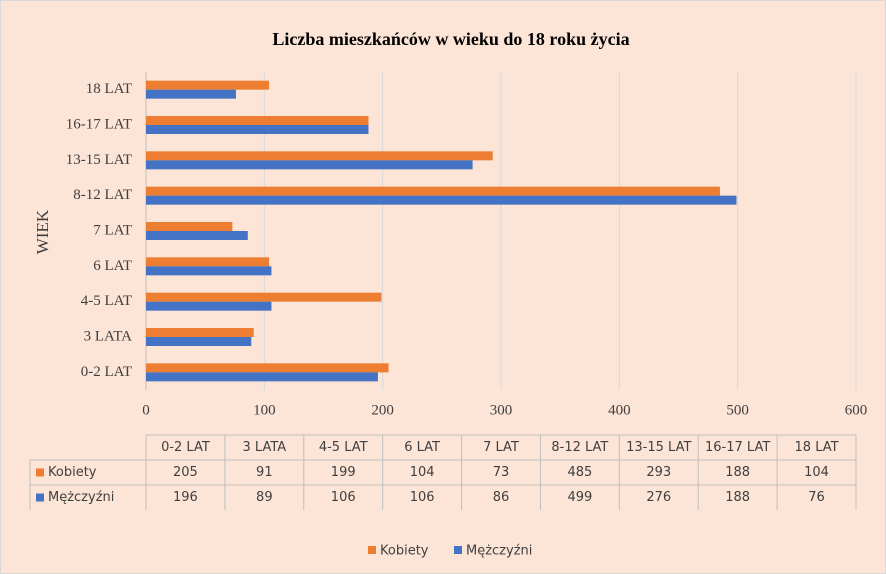  What do you see at coordinates (185, 447) in the screenshot?
I see `table-header: 0-2 LAT` at bounding box center [185, 447].